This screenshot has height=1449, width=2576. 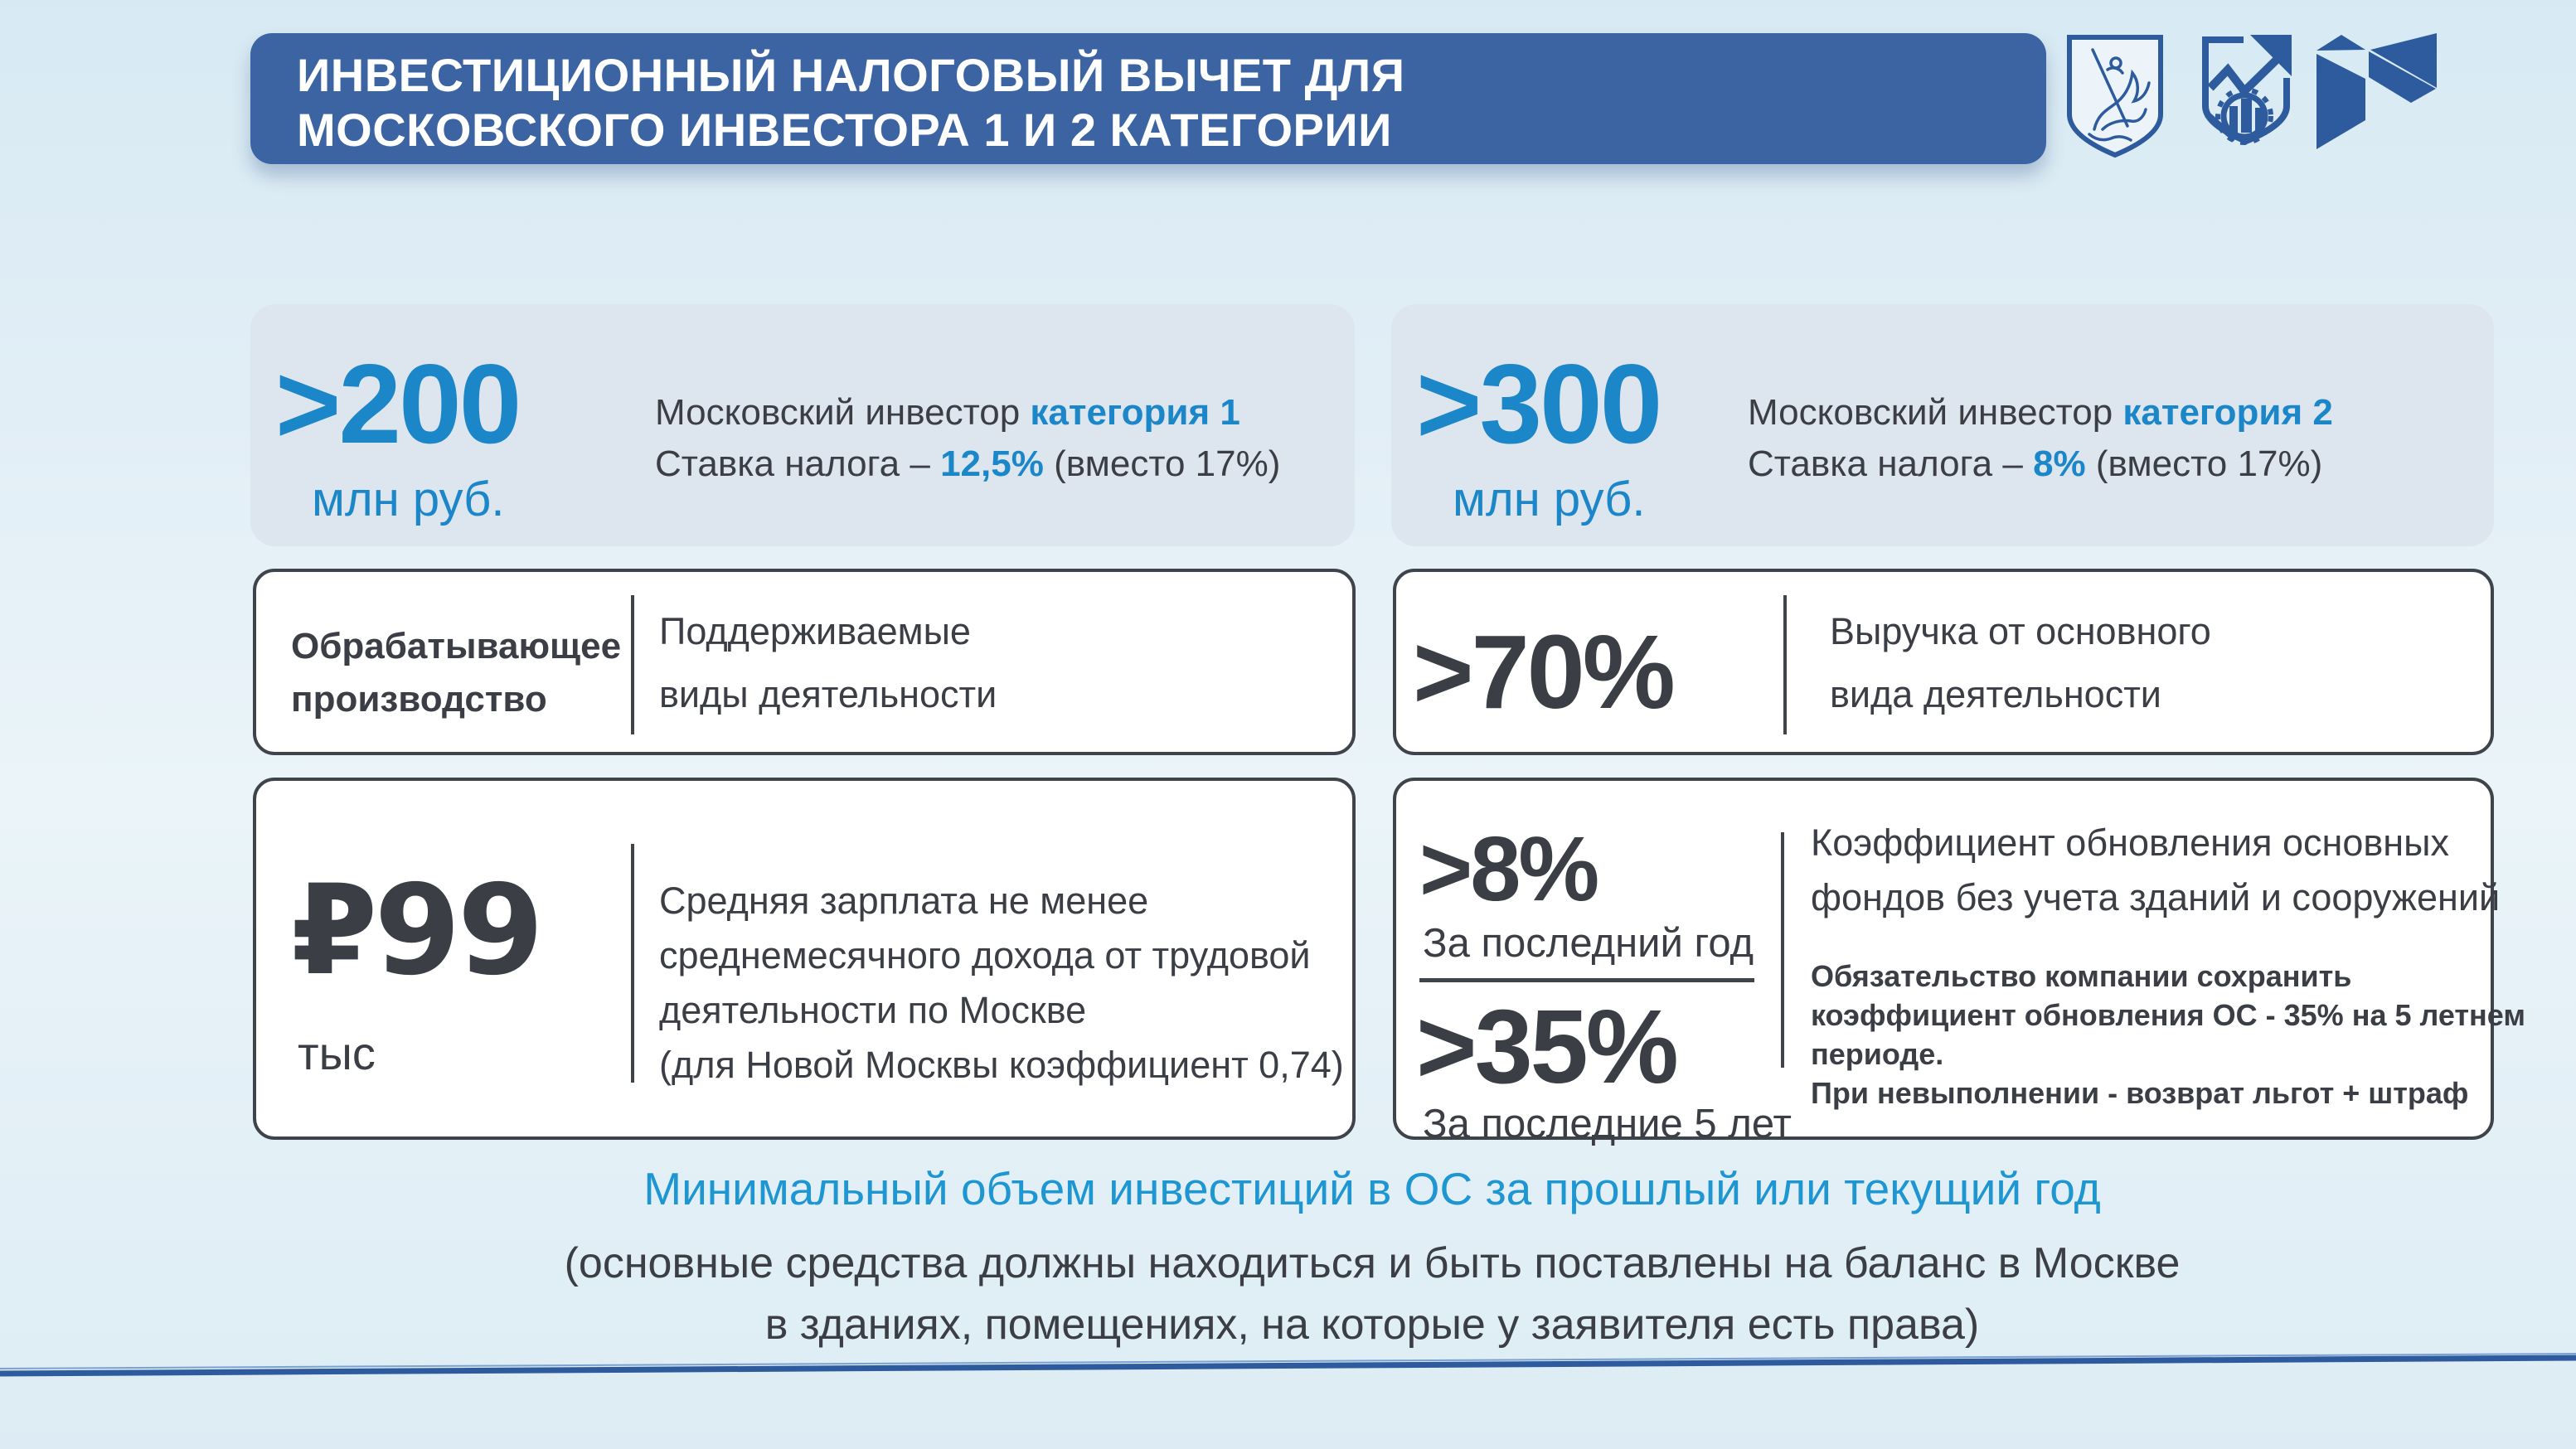 What do you see at coordinates (844, 130) in the screenshot?
I see `page-title-line2: МОСКОВСКОГО ИНВЕСТОРА 1 И 2 КАТЕГОРИИ` at bounding box center [844, 130].